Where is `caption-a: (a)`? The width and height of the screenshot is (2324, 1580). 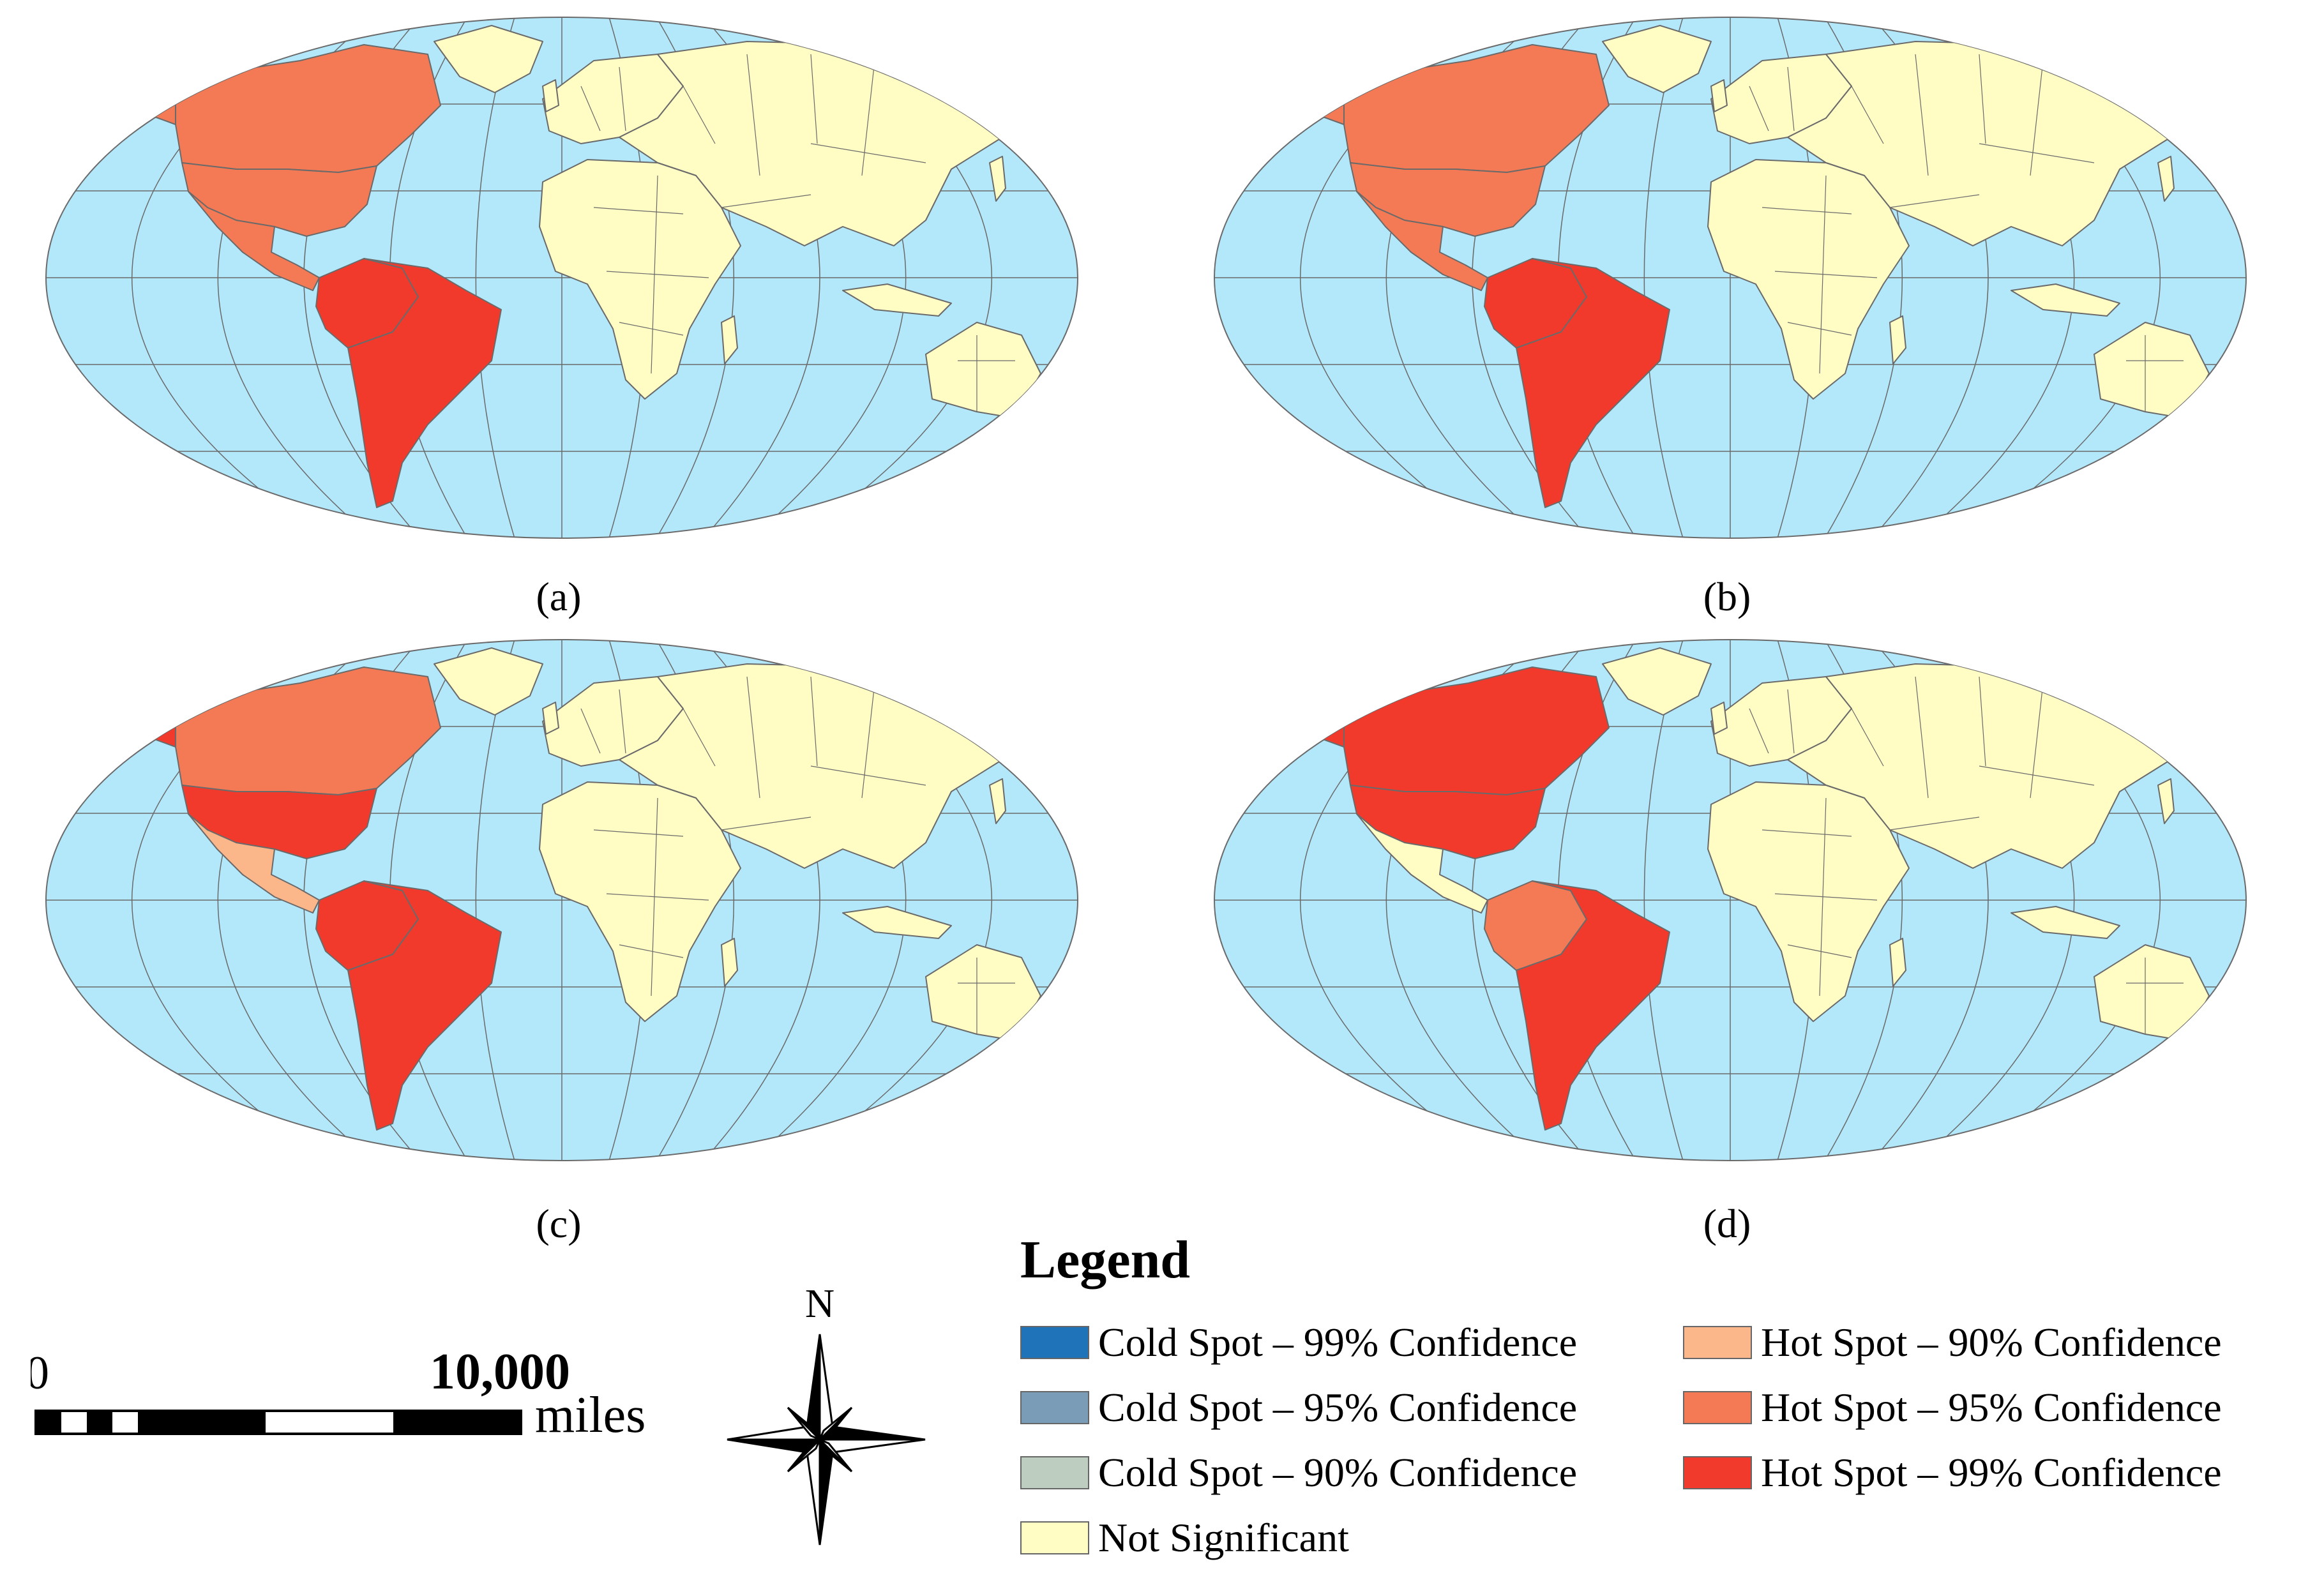 caption-a: (a) is located at coordinates (559, 596).